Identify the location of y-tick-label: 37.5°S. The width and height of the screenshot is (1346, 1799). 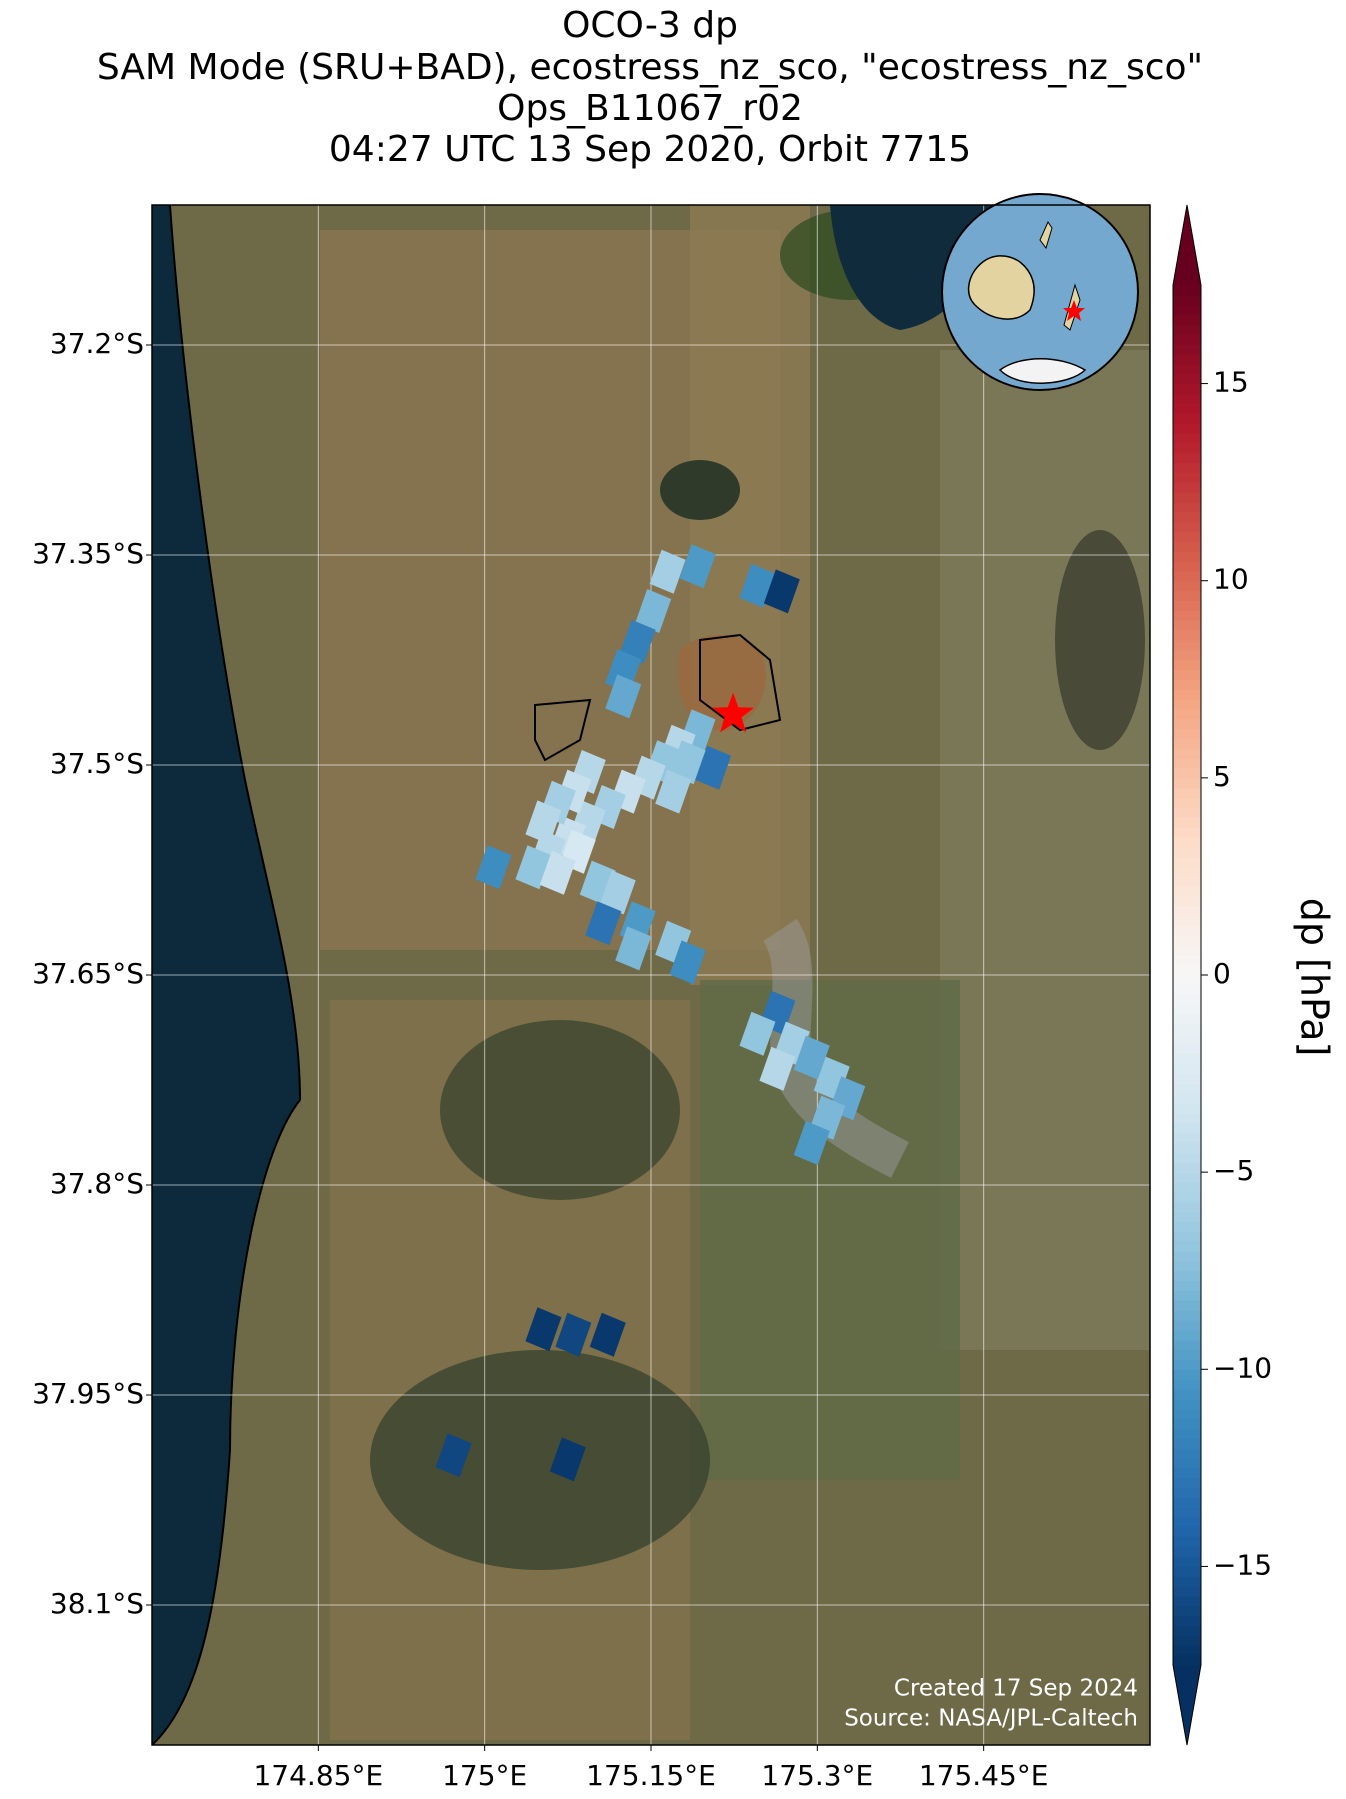
(97, 763).